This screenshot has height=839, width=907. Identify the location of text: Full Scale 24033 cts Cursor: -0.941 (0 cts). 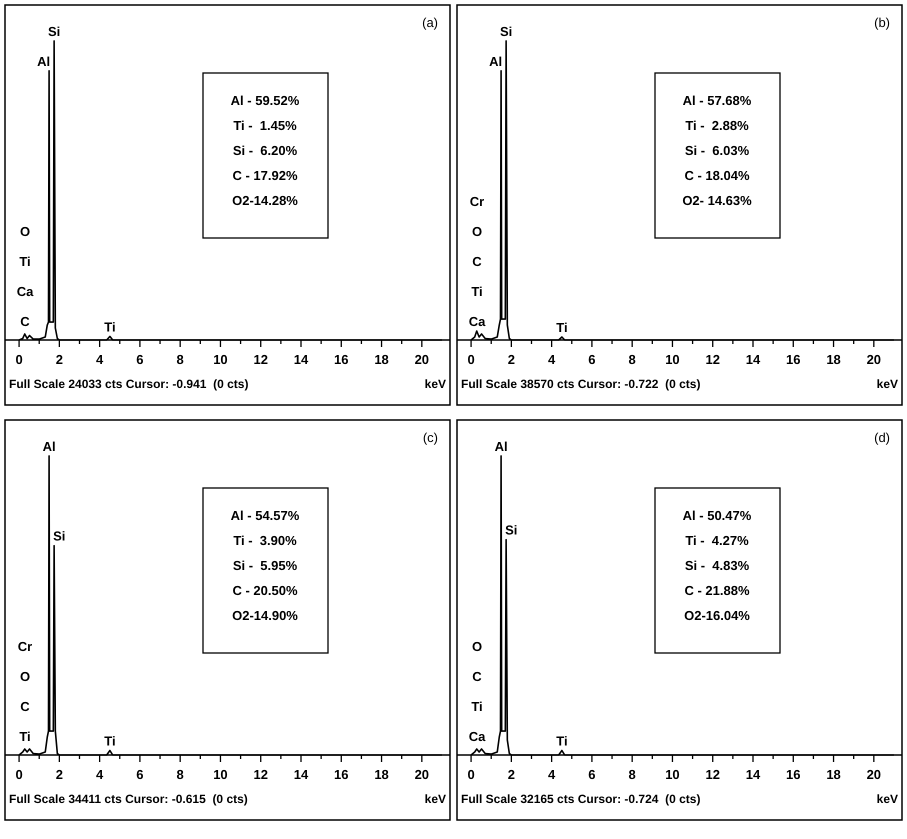
(128, 384).